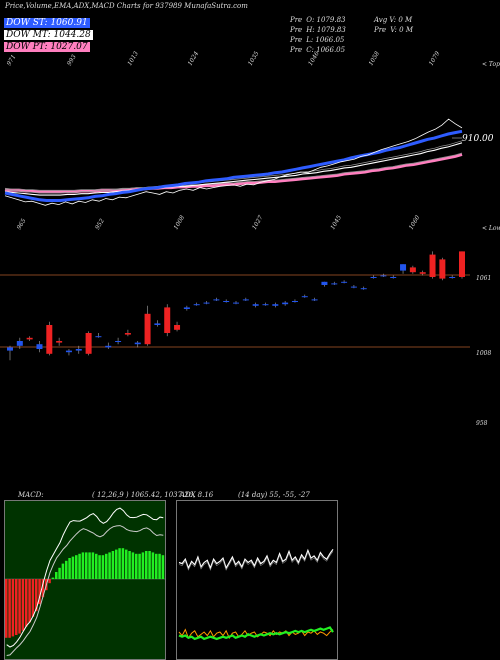 The image size is (500, 660). What do you see at coordinates (482, 423) in the screenshot?
I see `y-label-low: 958` at bounding box center [482, 423].